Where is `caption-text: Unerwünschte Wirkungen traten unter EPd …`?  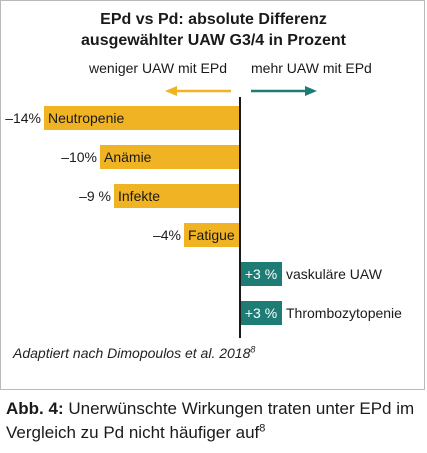
caption-text: Unerwünschte Wirkungen traten unter EPd … is located at coordinates (210, 420).